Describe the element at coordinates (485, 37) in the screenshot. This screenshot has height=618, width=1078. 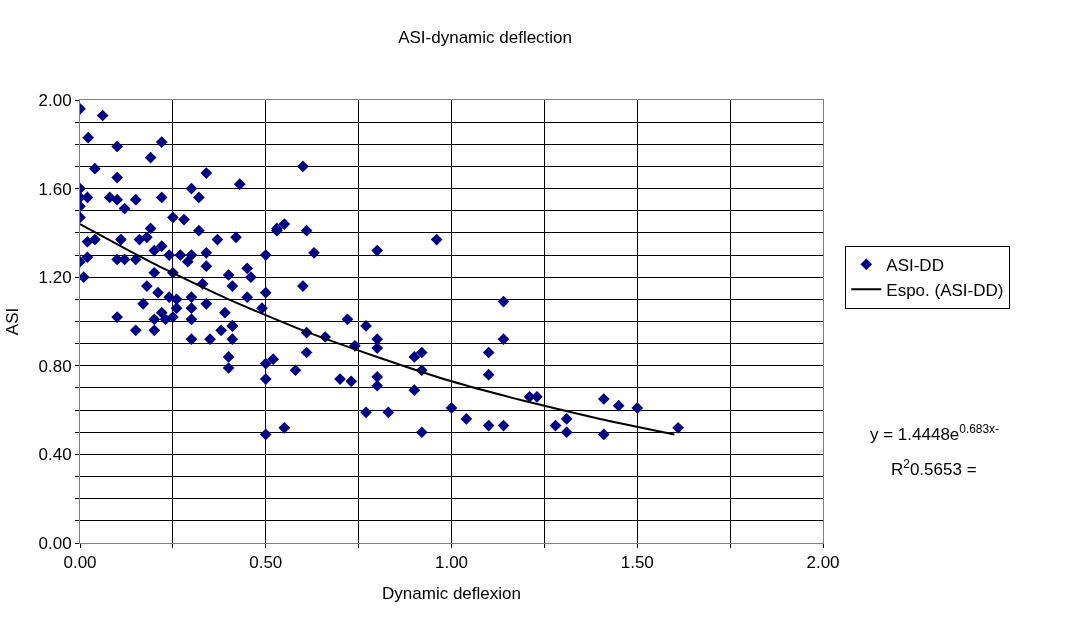
I see `chart-title: ASI-dynamic deflection` at that location.